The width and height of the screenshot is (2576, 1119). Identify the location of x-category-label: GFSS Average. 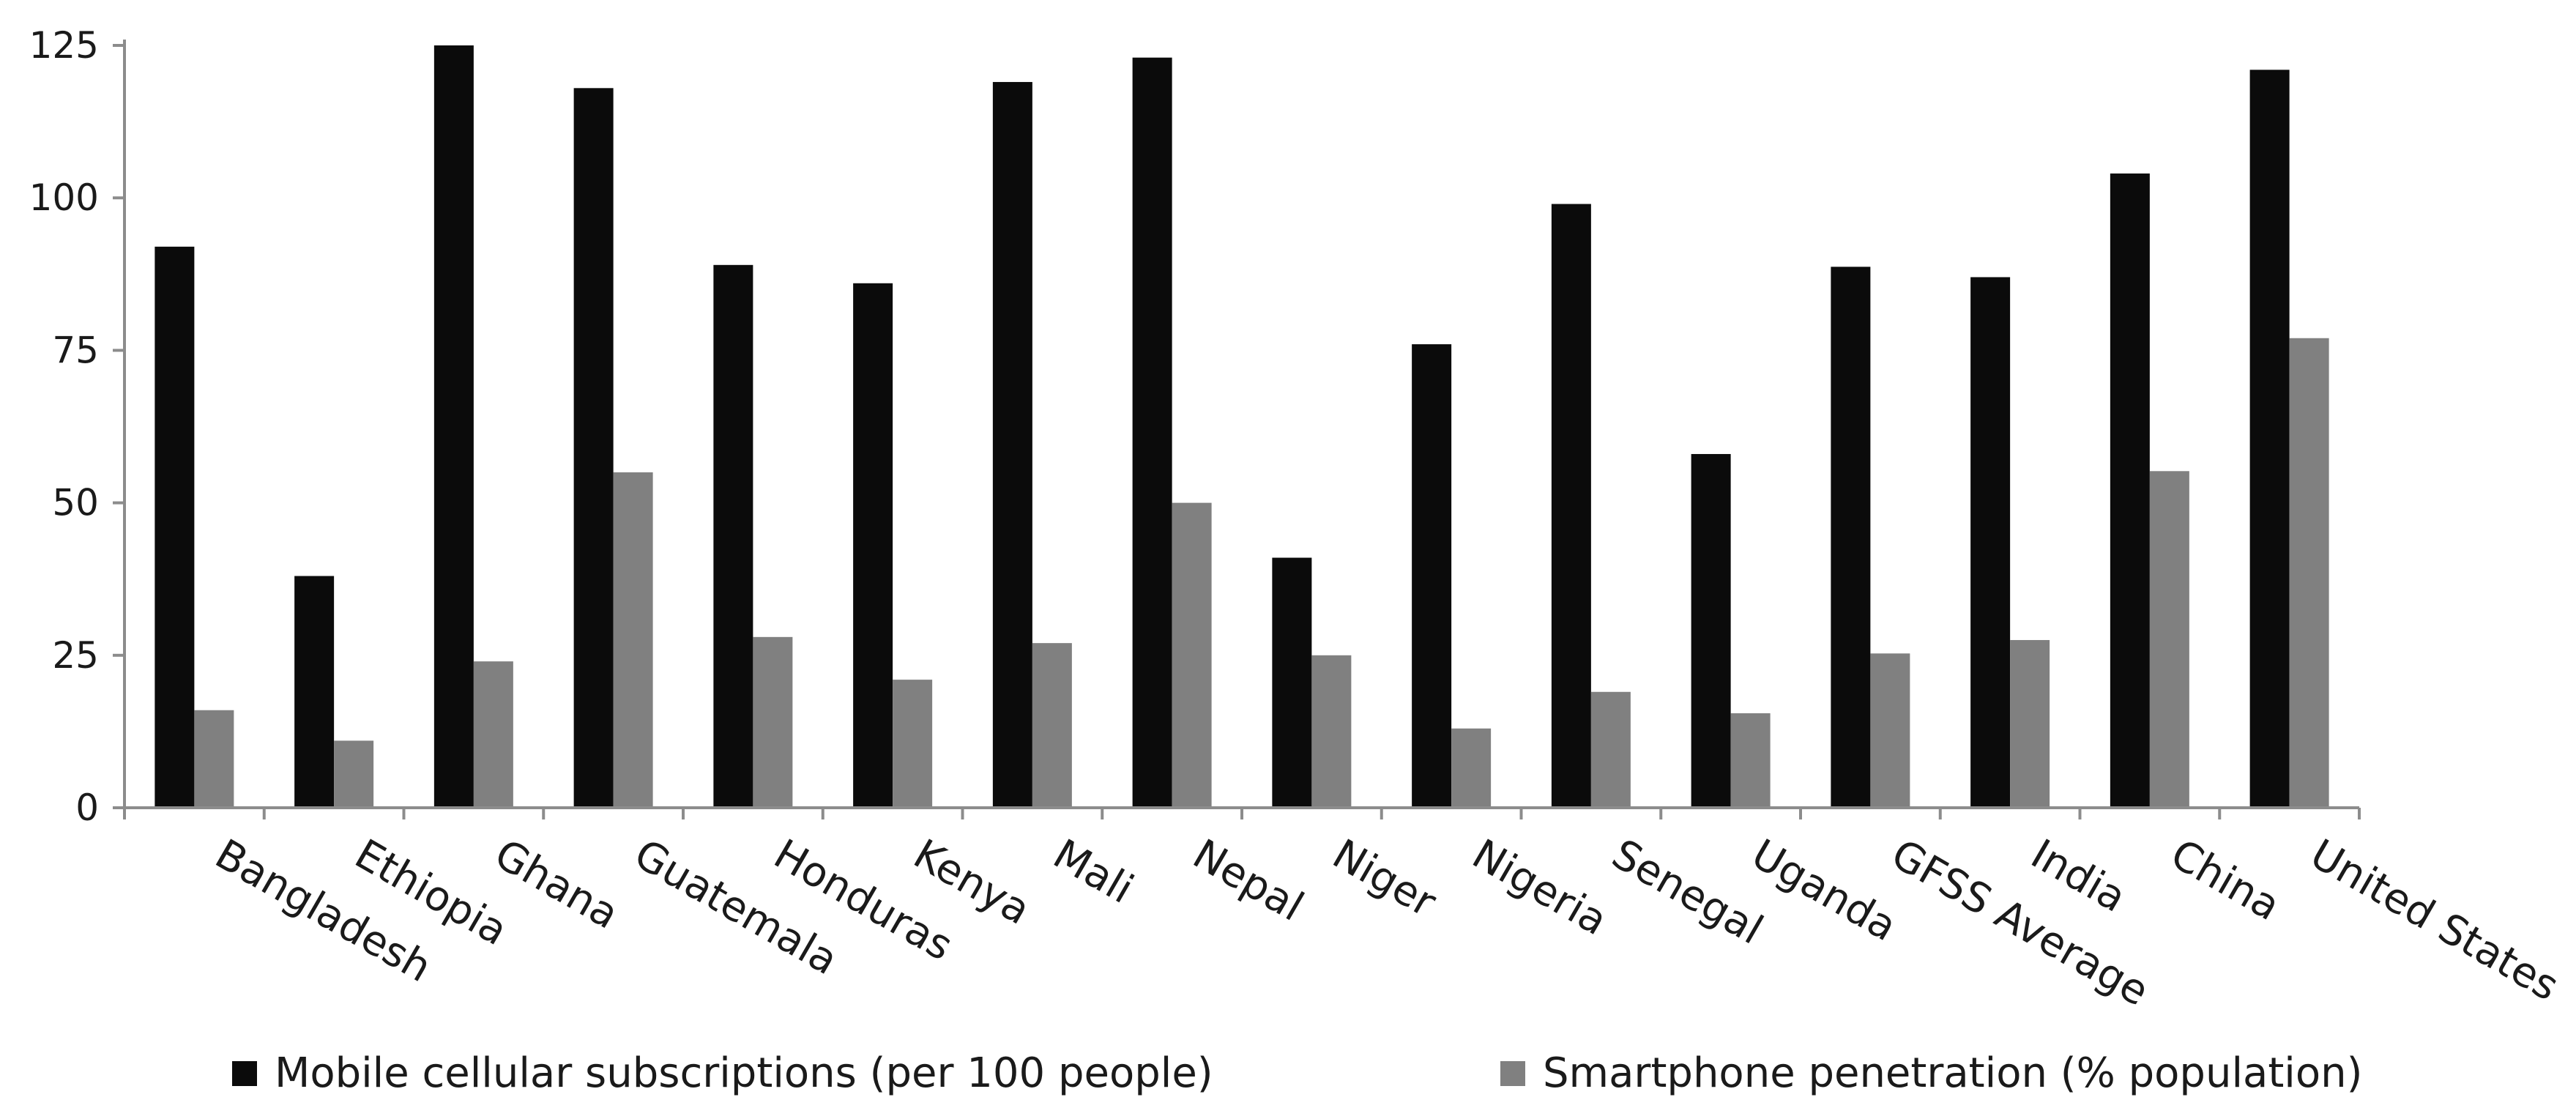
(2019, 923).